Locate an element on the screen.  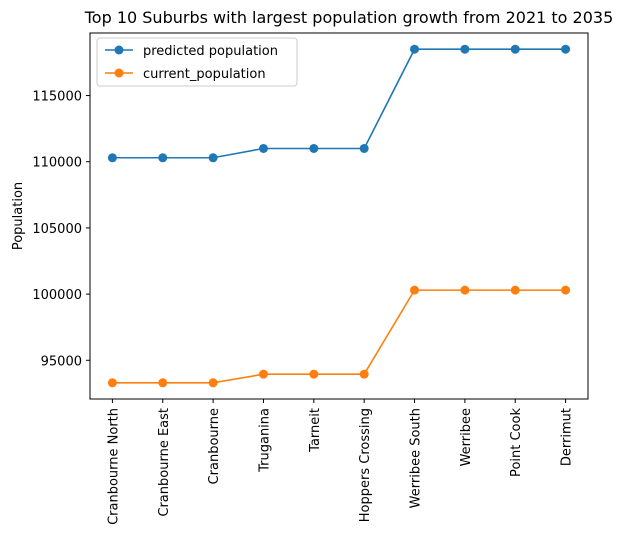
x-tick-label: Cranbourne is located at coordinates (214, 446).